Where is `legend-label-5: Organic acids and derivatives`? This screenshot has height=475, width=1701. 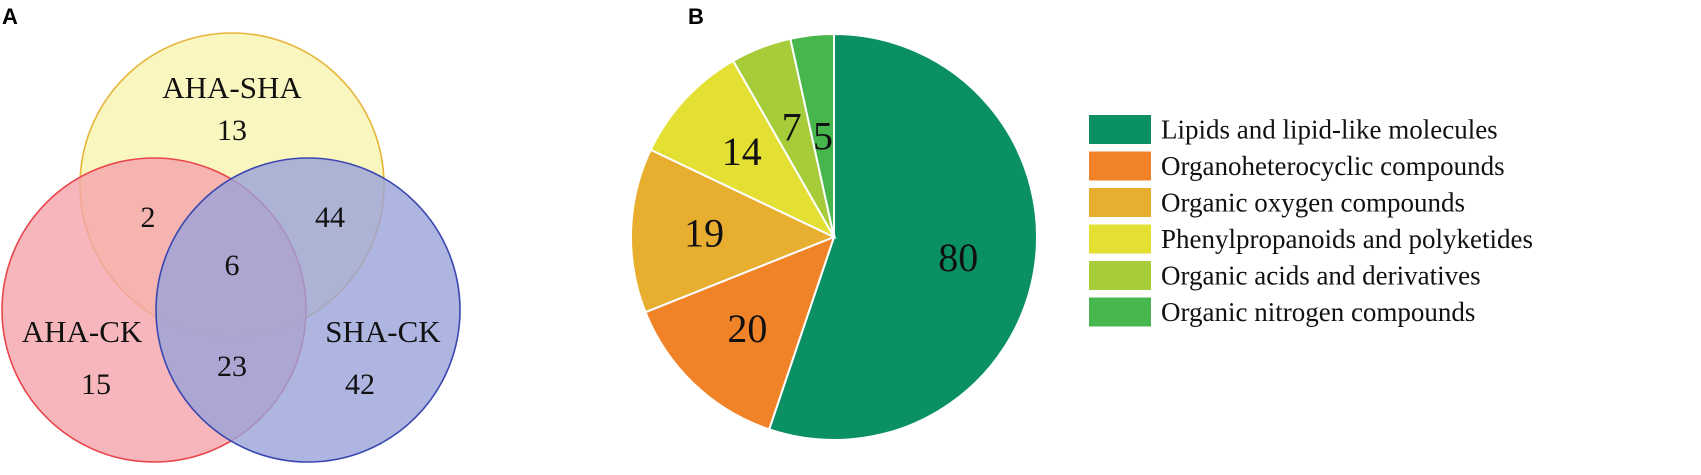
legend-label-5: Organic acids and derivatives is located at coordinates (1321, 276).